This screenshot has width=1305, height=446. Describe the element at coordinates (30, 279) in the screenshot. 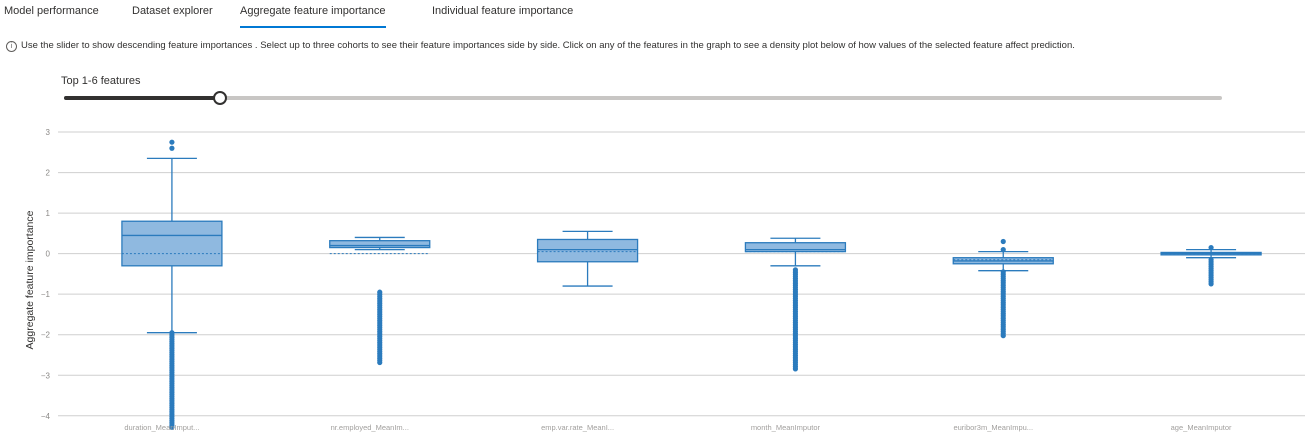

I see `y-axis-label: Aggregate feature importance` at that location.